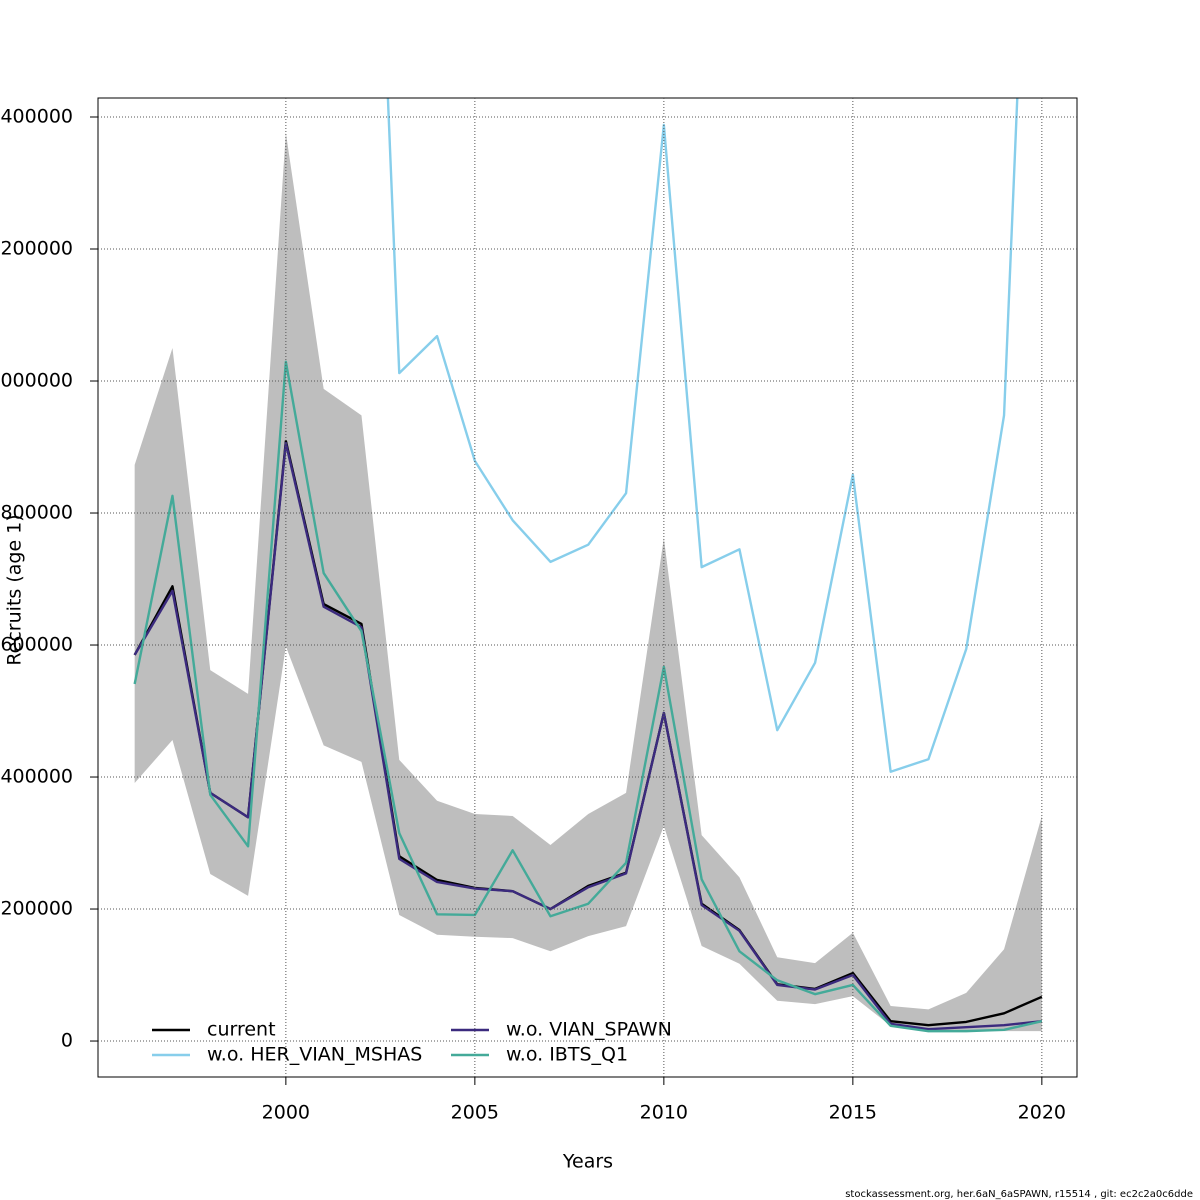 The width and height of the screenshot is (1200, 1200). I want to click on y-tick-label: 600000, so click(36, 645).